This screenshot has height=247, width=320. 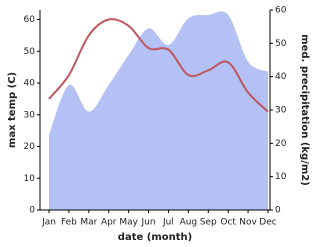 What do you see at coordinates (30, 115) in the screenshot?
I see `y-tick-label: 30` at bounding box center [30, 115].